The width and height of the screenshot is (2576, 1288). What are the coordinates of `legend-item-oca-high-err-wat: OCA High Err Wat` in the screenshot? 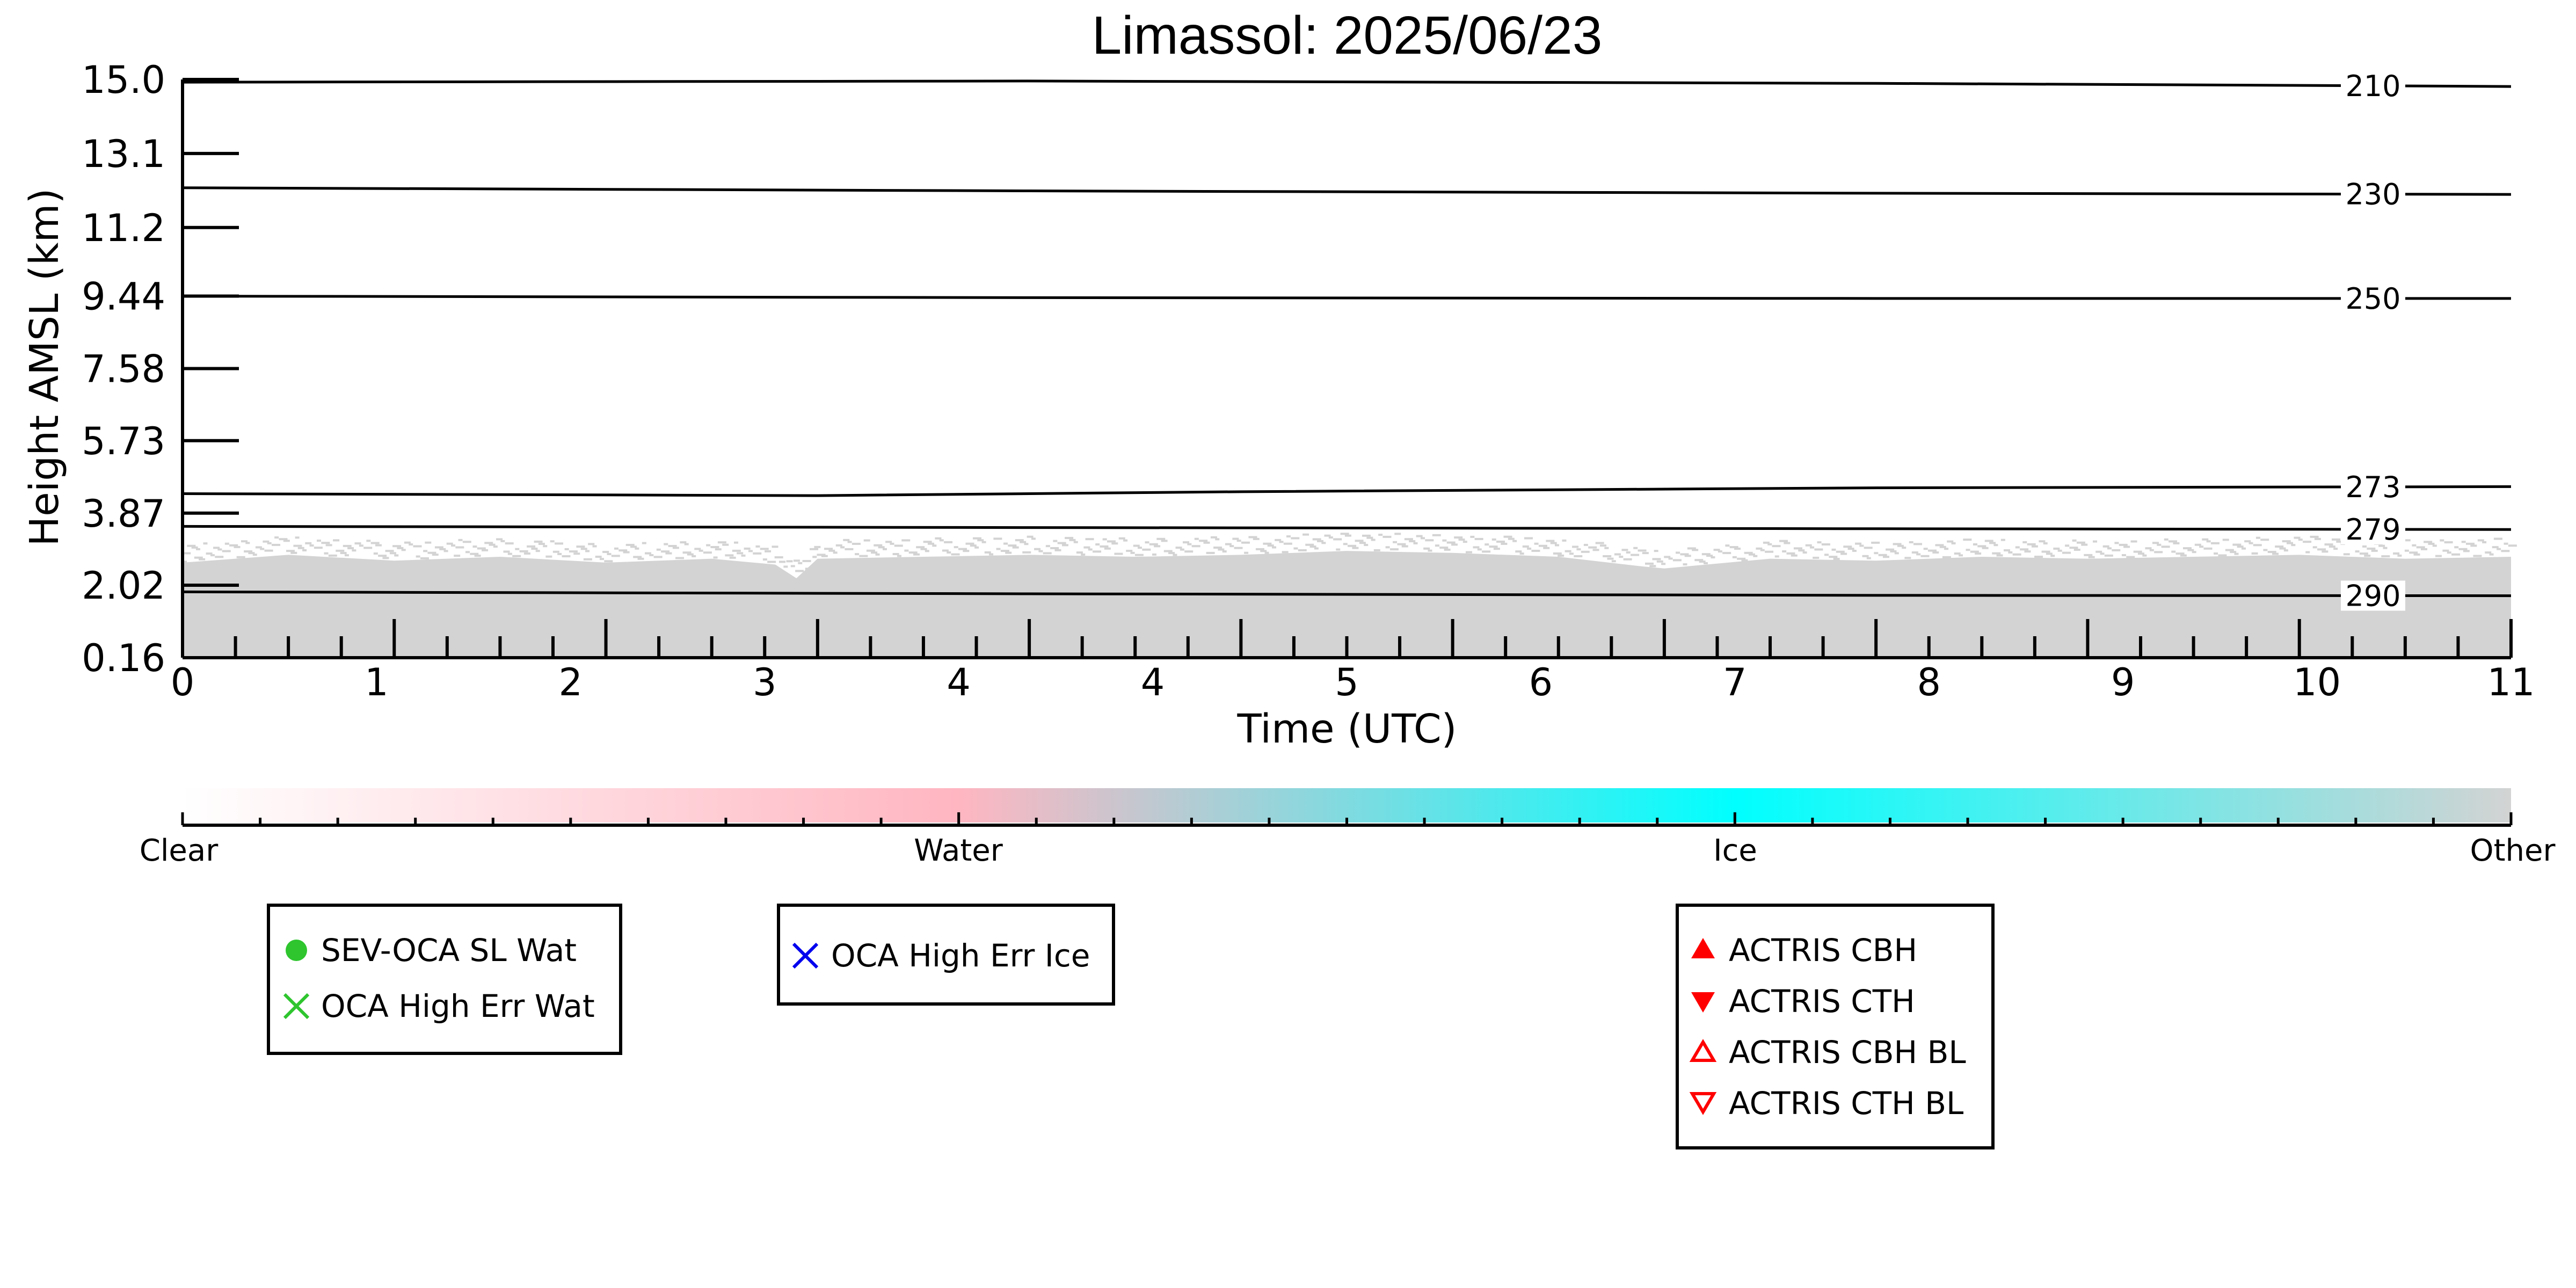 It's located at (458, 1006).